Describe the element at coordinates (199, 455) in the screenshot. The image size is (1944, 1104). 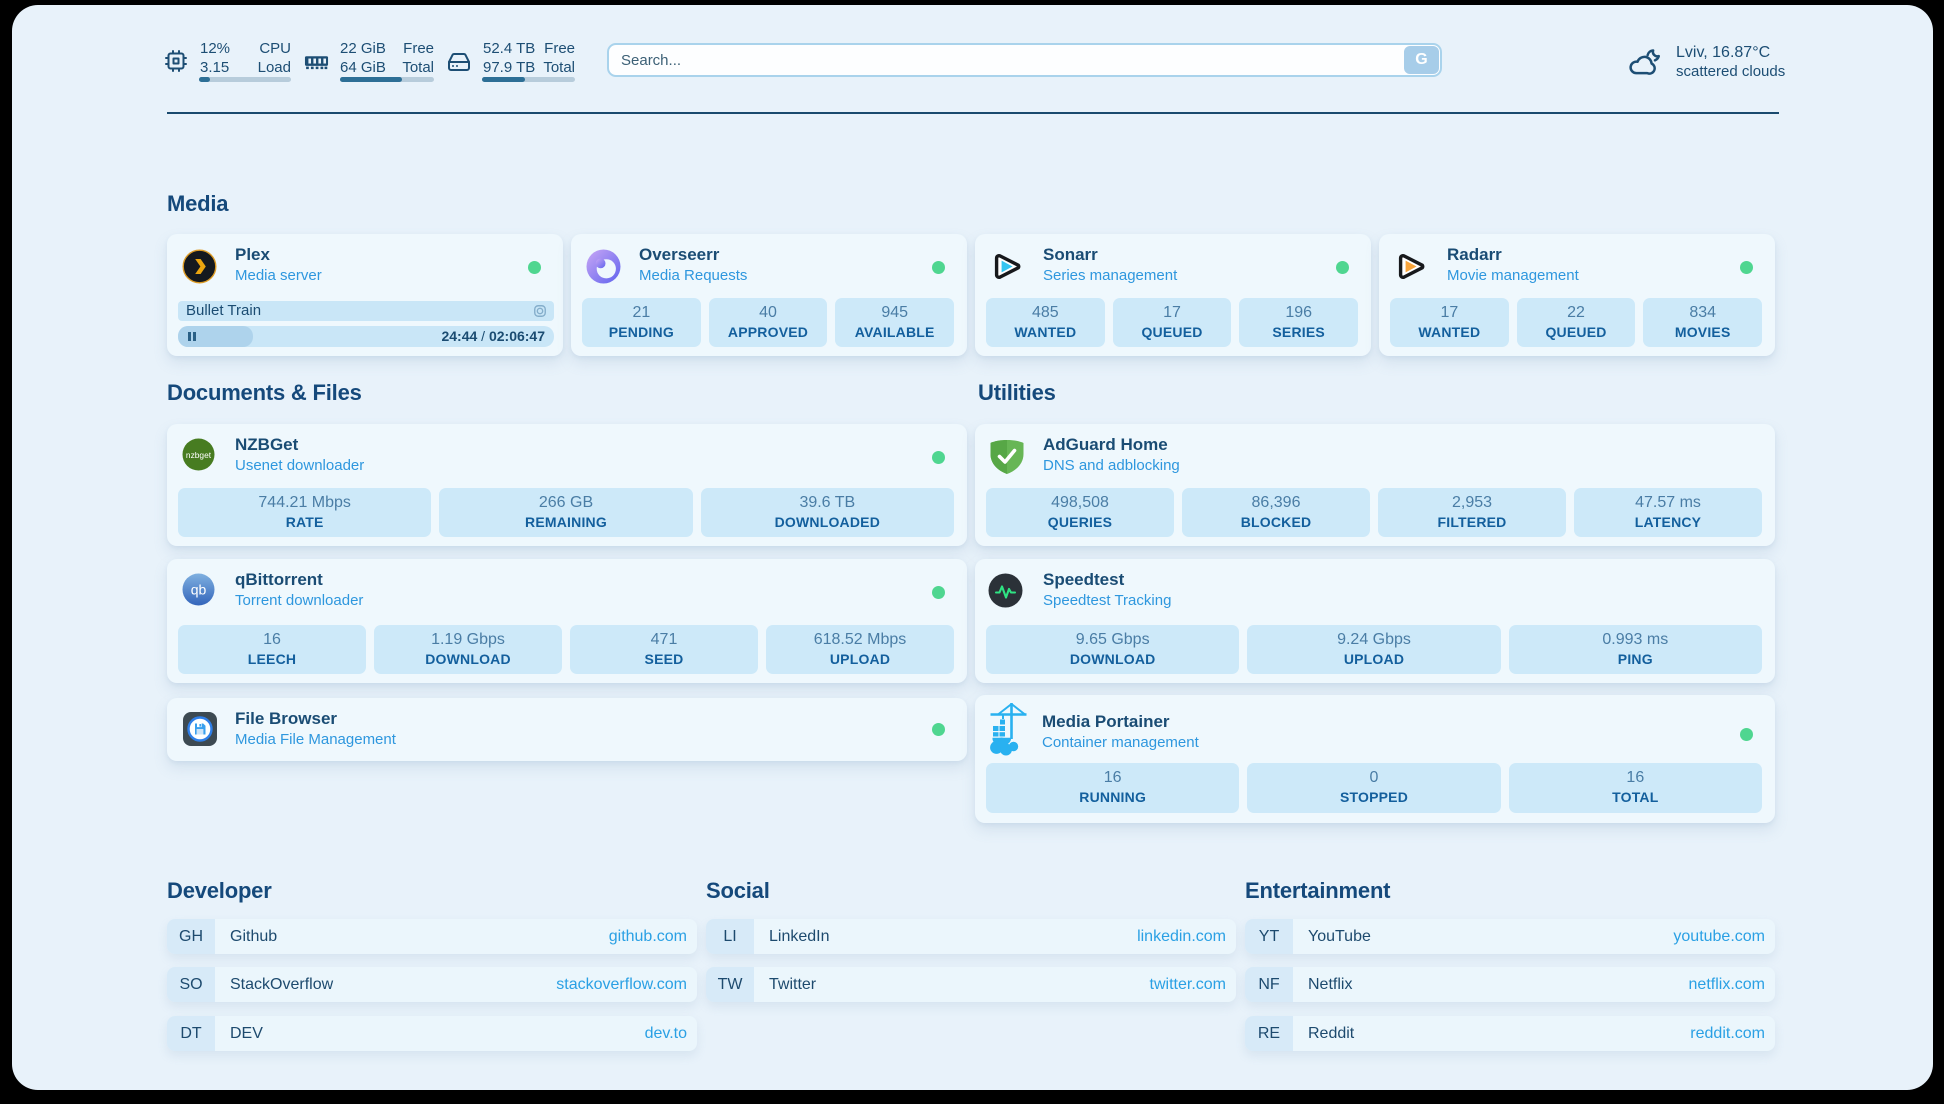
I see `svg-text: nzbget` at that location.